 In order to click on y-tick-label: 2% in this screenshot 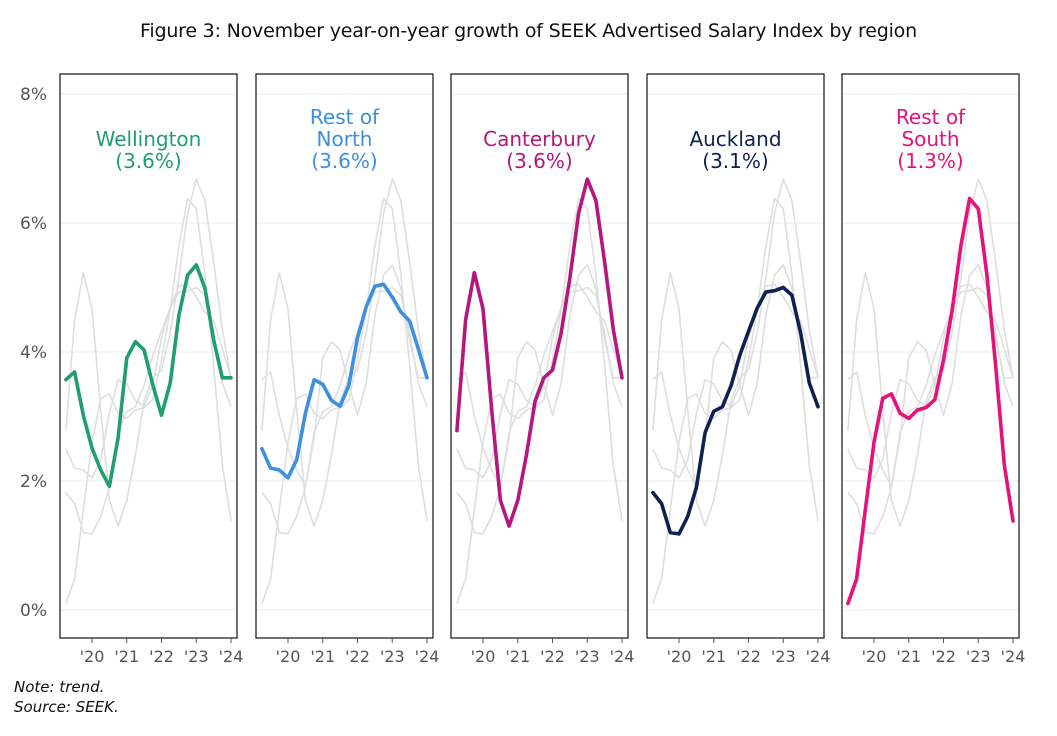, I will do `click(33, 482)`.